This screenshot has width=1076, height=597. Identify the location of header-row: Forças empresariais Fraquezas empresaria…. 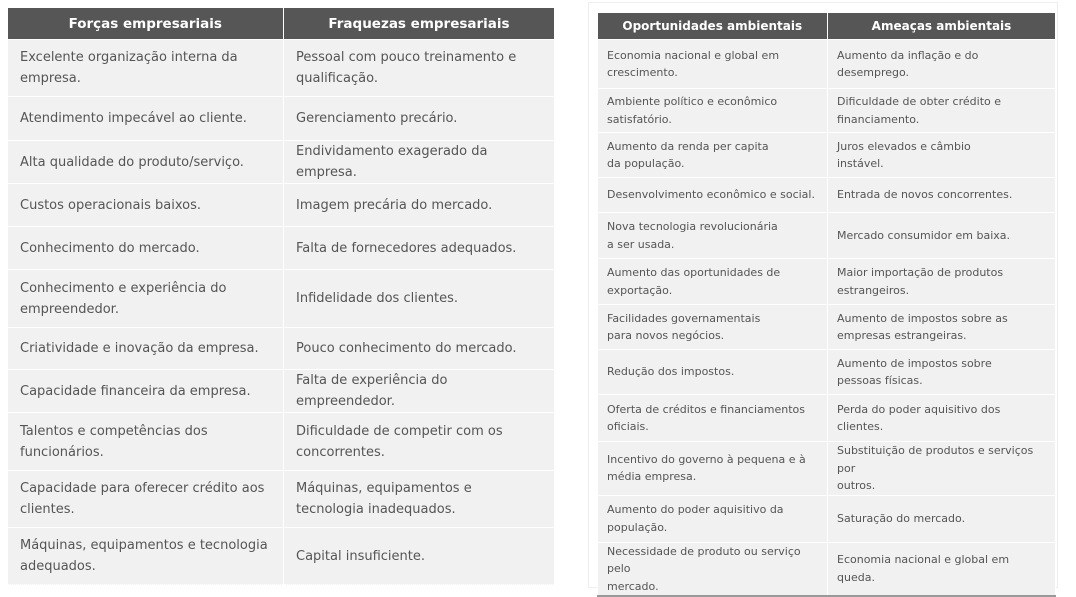
(281, 24).